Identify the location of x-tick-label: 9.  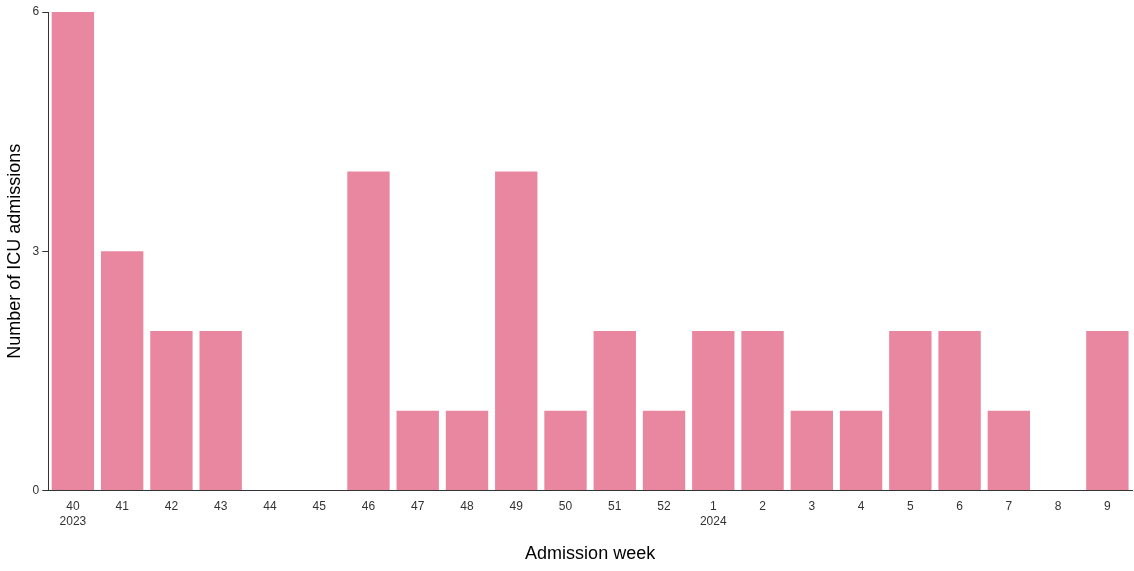
(1108, 506).